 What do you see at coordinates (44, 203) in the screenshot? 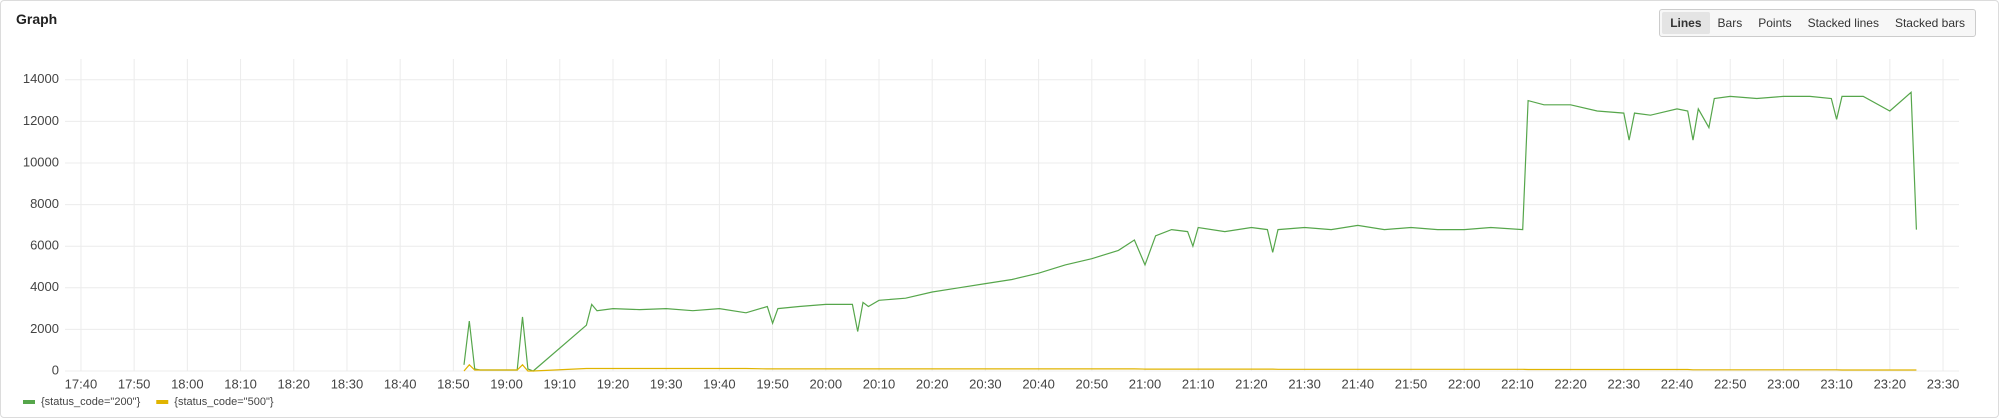
I see `y-tick-label: 8000` at bounding box center [44, 203].